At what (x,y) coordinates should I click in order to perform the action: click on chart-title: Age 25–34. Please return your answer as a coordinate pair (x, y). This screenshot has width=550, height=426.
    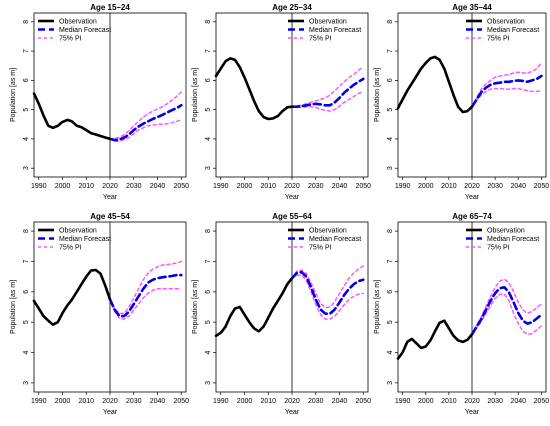
    Looking at the image, I should click on (292, 7).